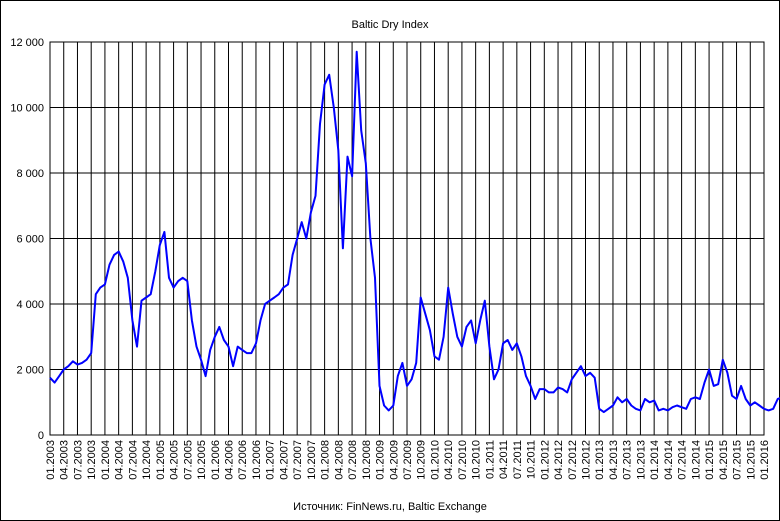 Image resolution: width=780 pixels, height=521 pixels. Describe the element at coordinates (696, 460) in the screenshot. I see `x-tick-label: 10.2014` at that location.